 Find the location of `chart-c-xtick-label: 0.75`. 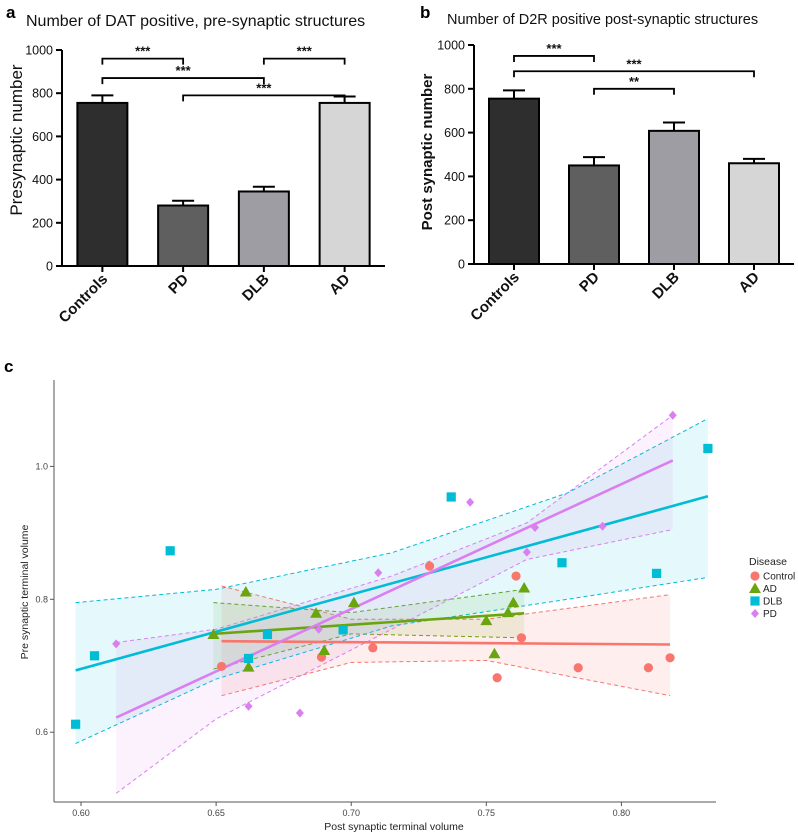

chart-c-xtick-label: 0.75 is located at coordinates (487, 813).